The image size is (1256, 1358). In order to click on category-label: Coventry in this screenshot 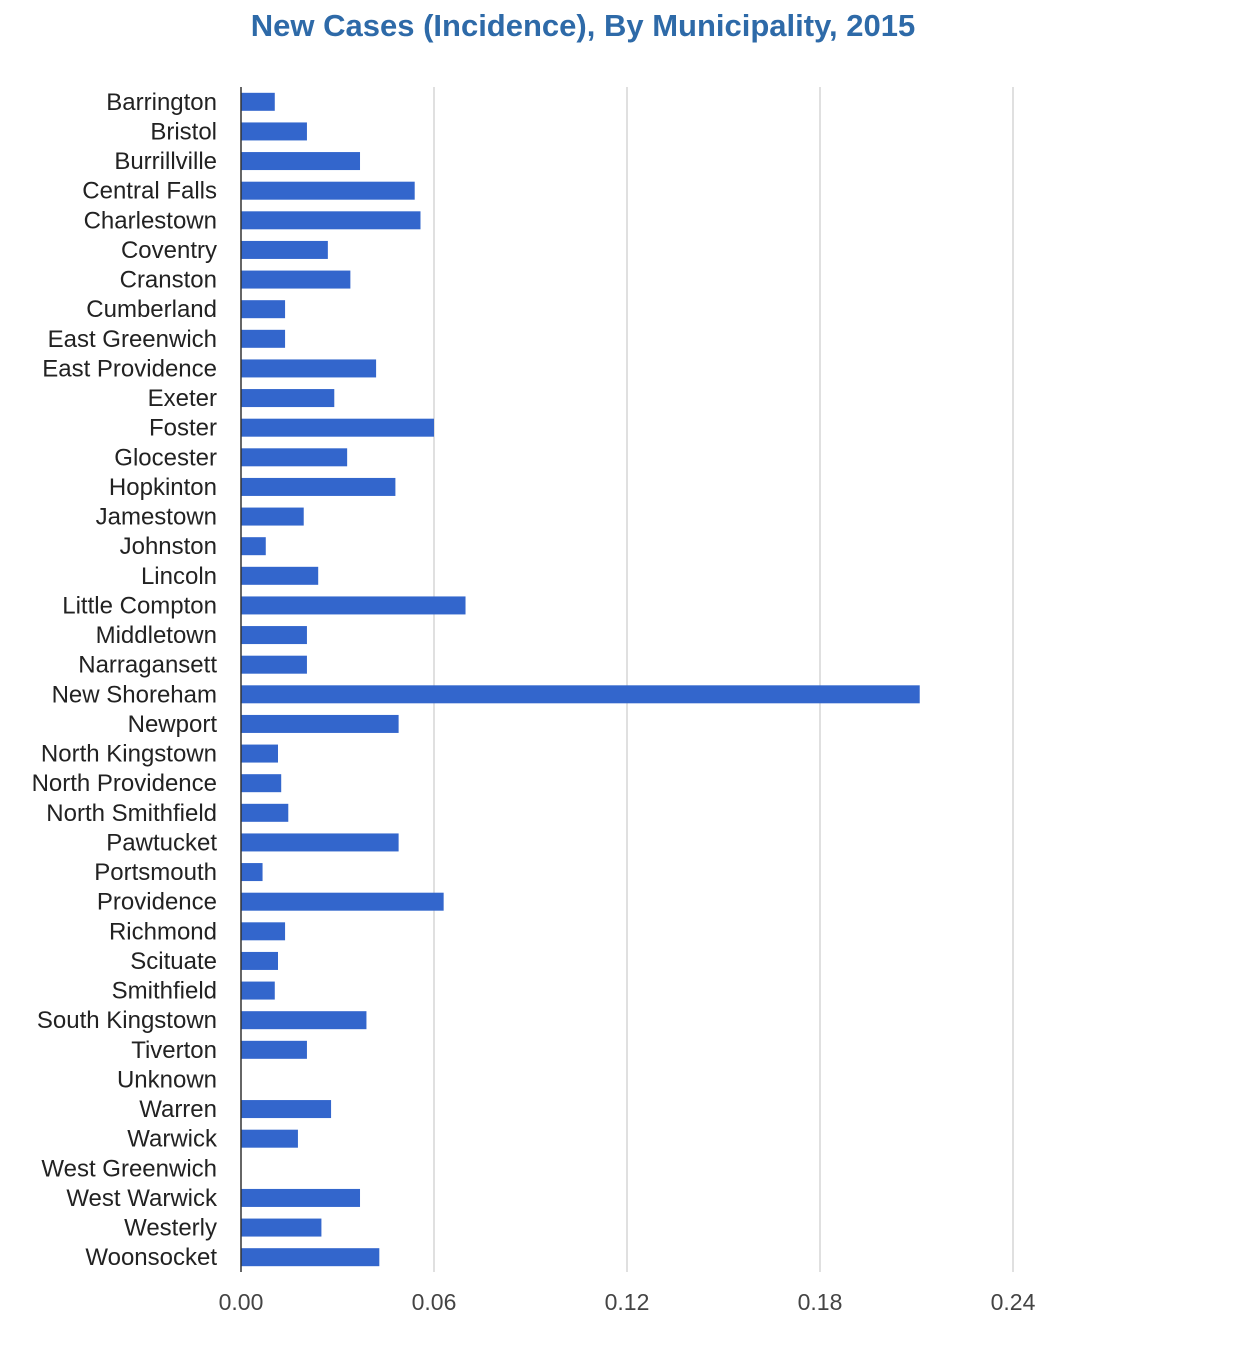, I will do `click(169, 250)`.